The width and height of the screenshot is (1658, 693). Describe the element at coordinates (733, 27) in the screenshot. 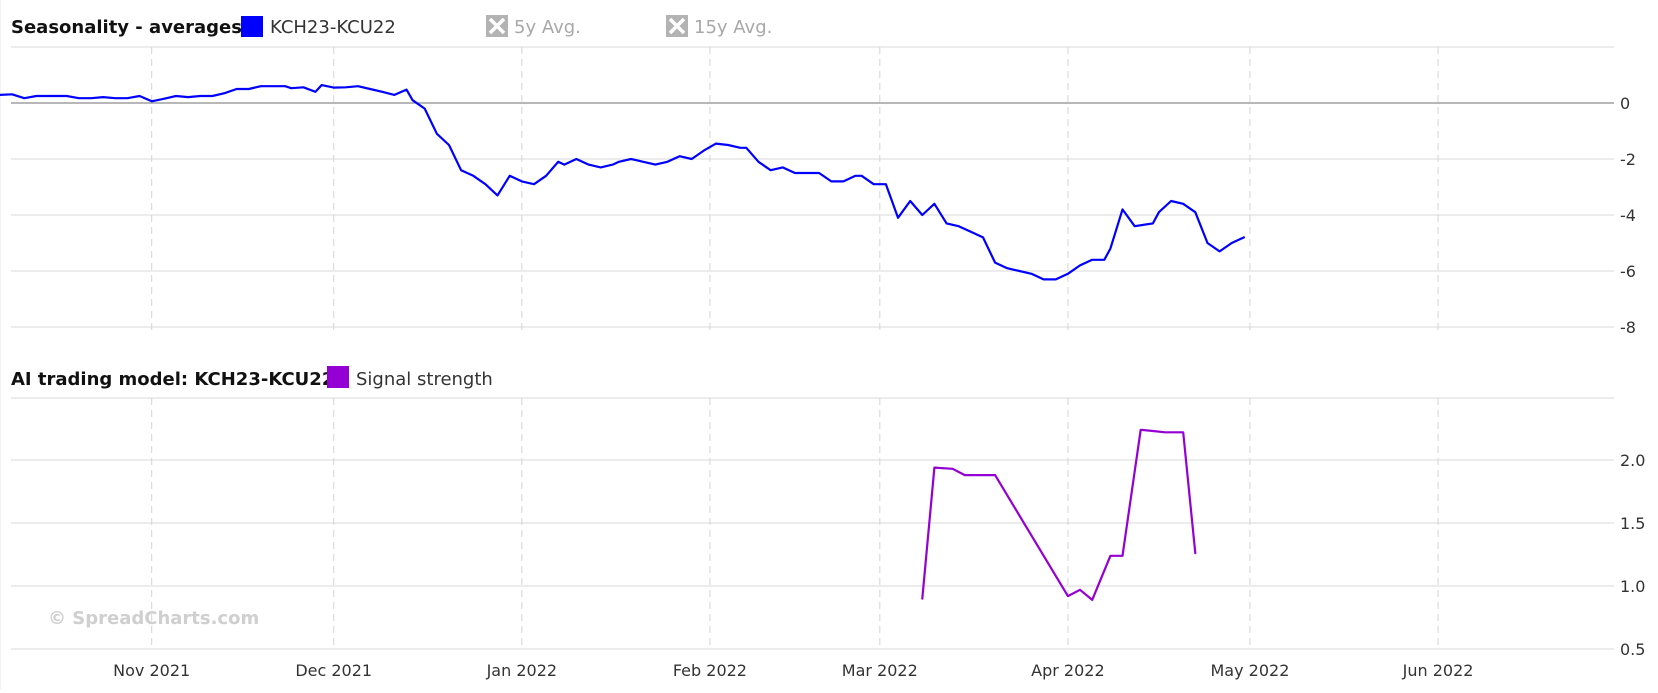

I see `legend-label: 15y Avg.` at that location.